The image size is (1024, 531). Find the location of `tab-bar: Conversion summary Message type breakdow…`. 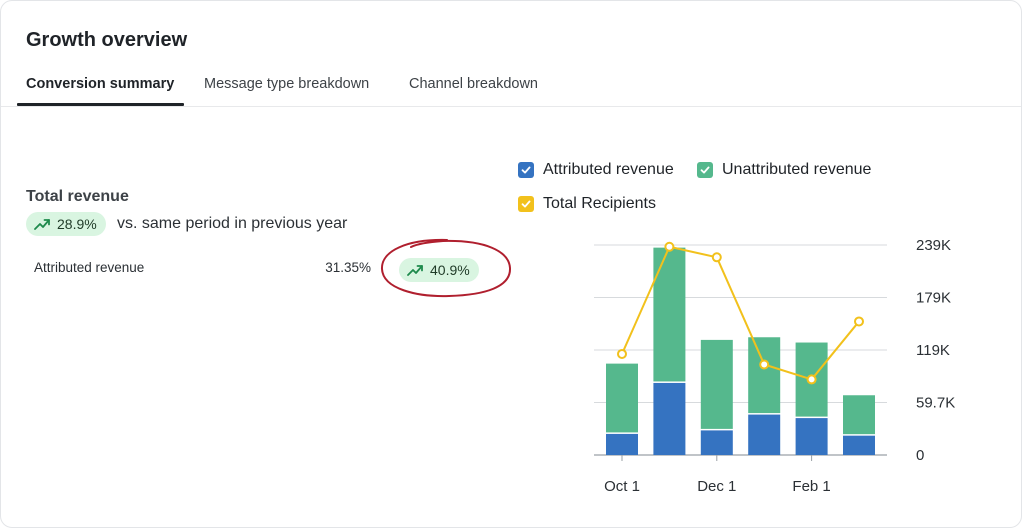

tab-bar: Conversion summary Message type breakdow… is located at coordinates (511, 85).